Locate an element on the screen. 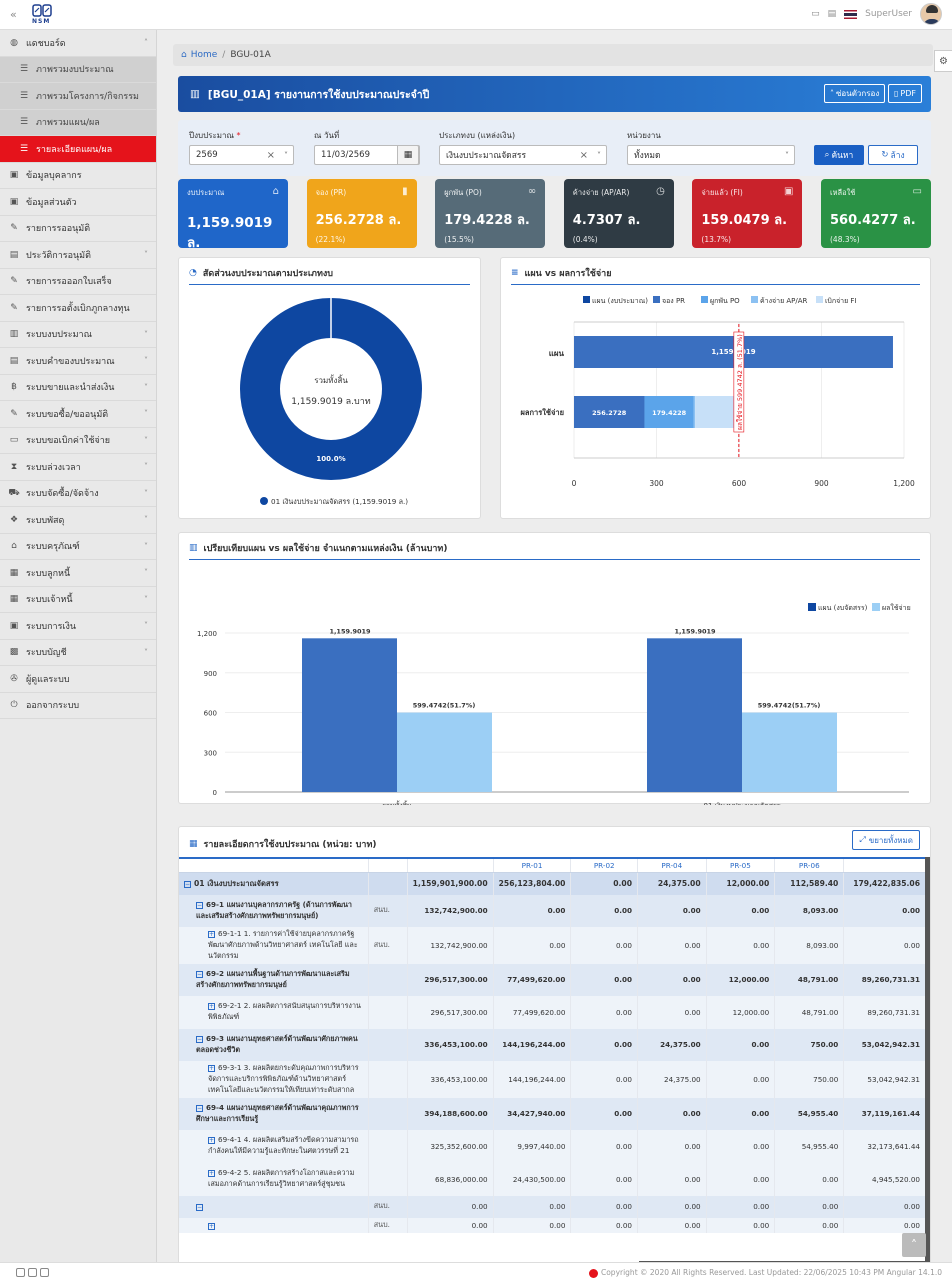  sidebar-item: ▤ ระบบคำของบประมาณ ˅ is located at coordinates (78, 361).